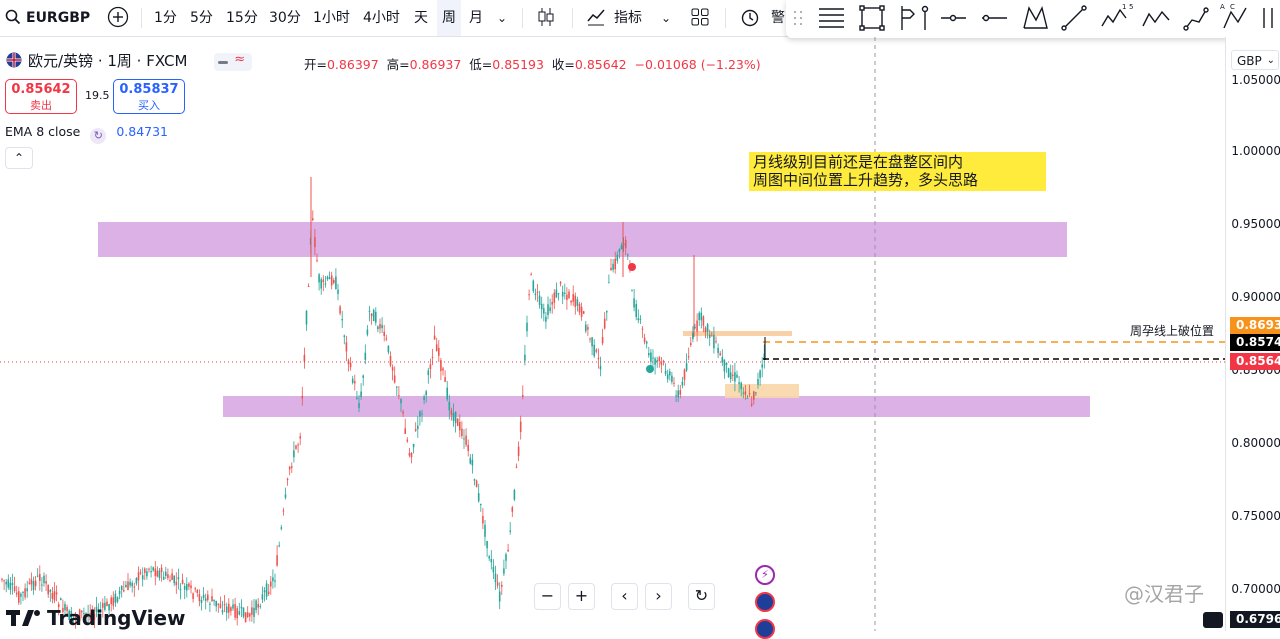 This screenshot has height=639, width=1280. What do you see at coordinates (1196, 19) in the screenshot?
I see `path-icon` at bounding box center [1196, 19].